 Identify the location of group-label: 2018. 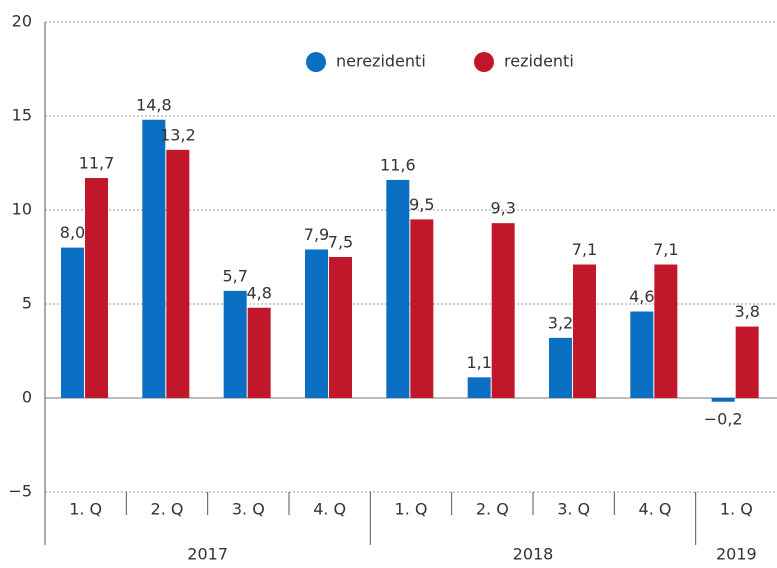
(533, 554).